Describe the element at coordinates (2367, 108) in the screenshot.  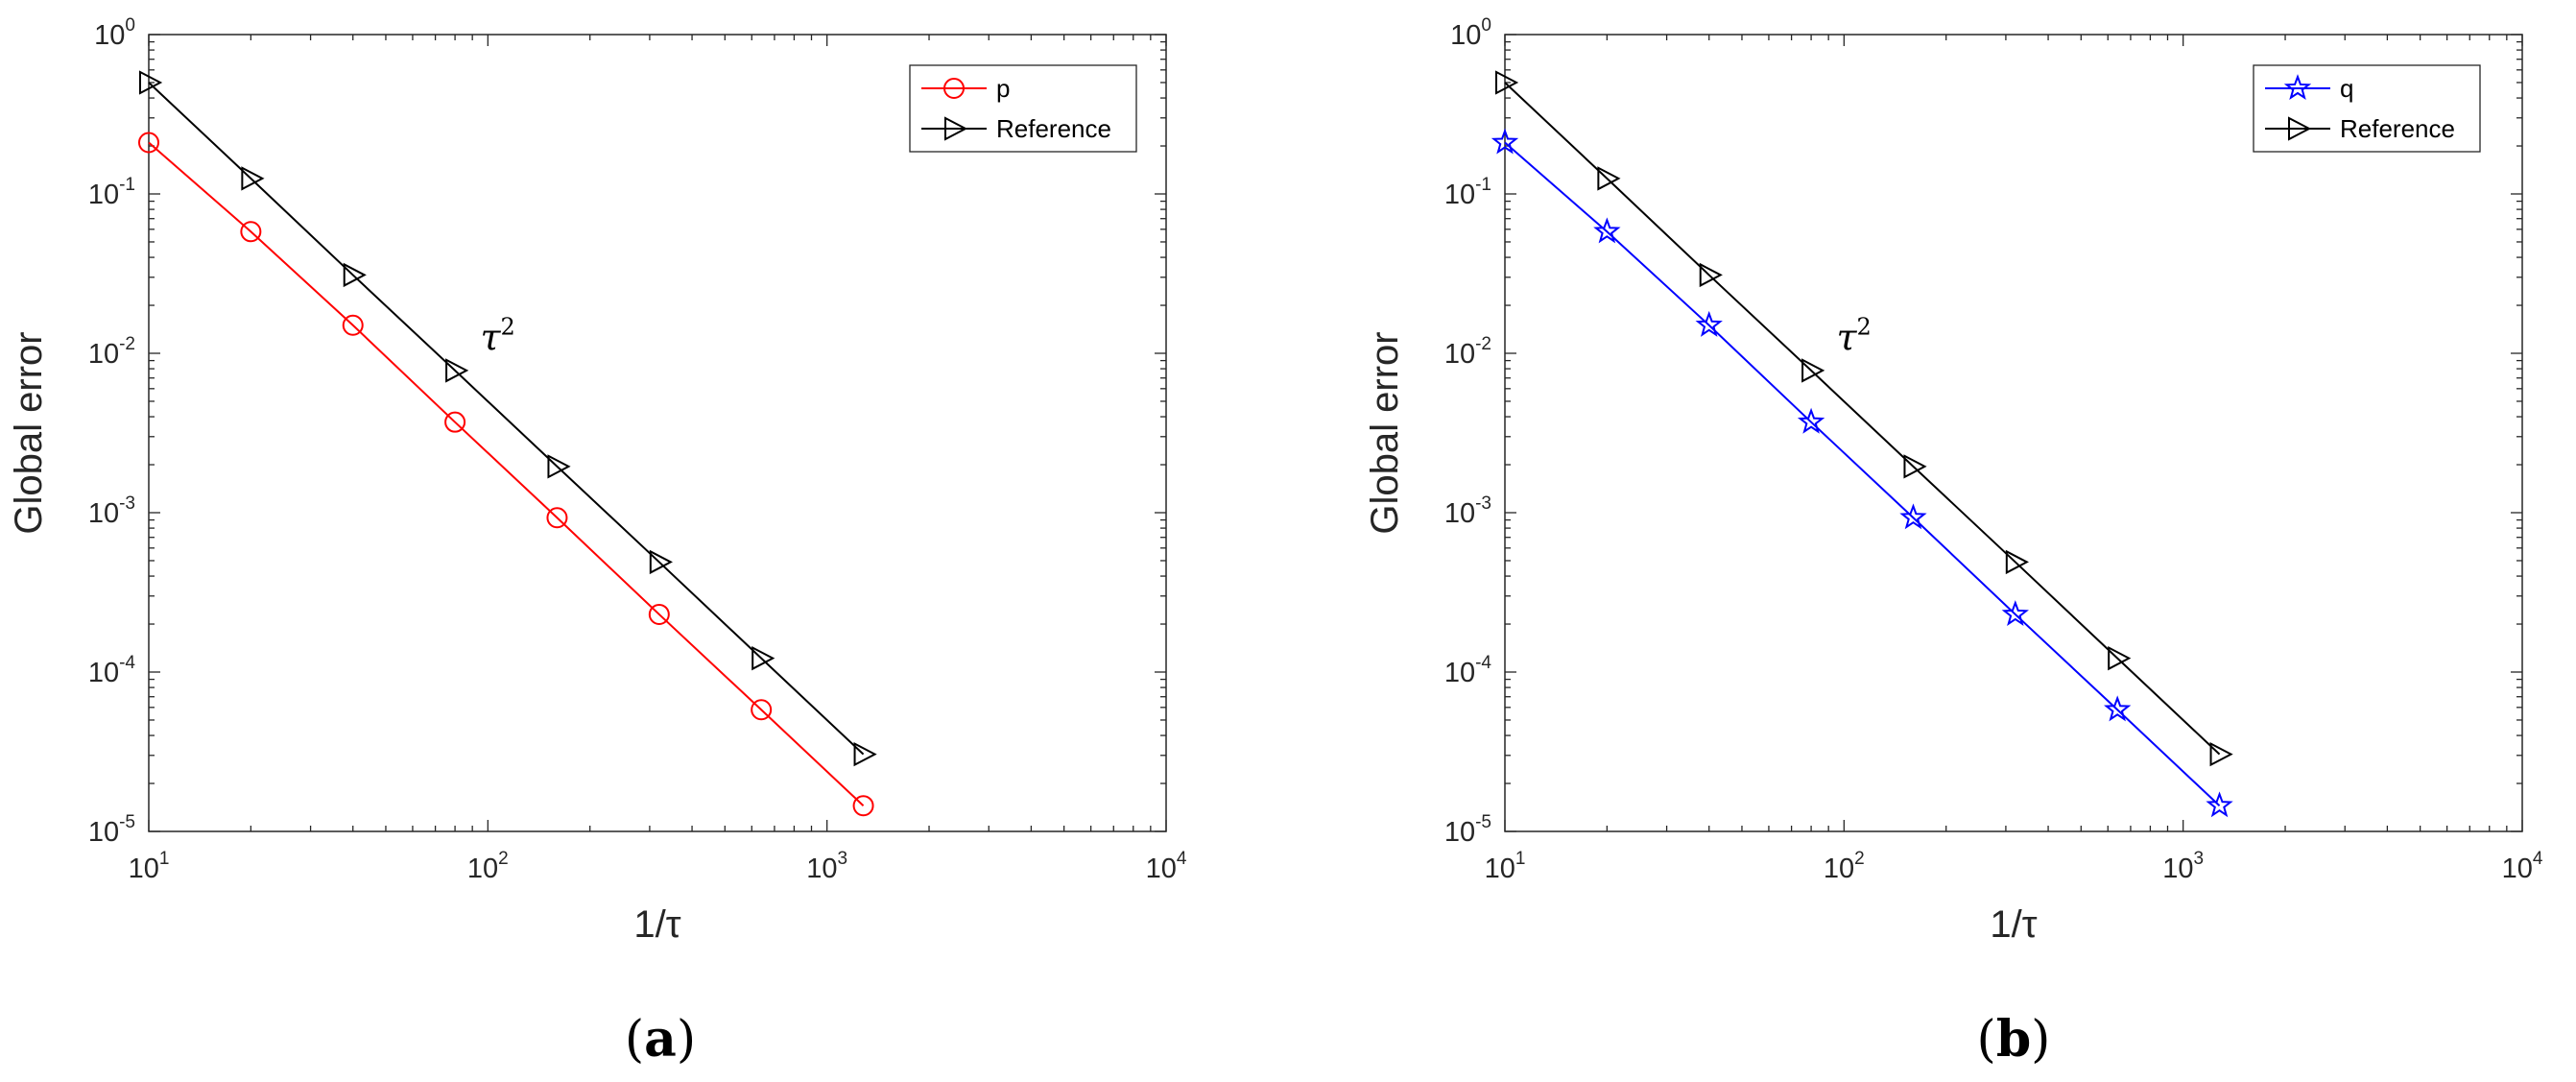
I see `legend: q Reference` at that location.